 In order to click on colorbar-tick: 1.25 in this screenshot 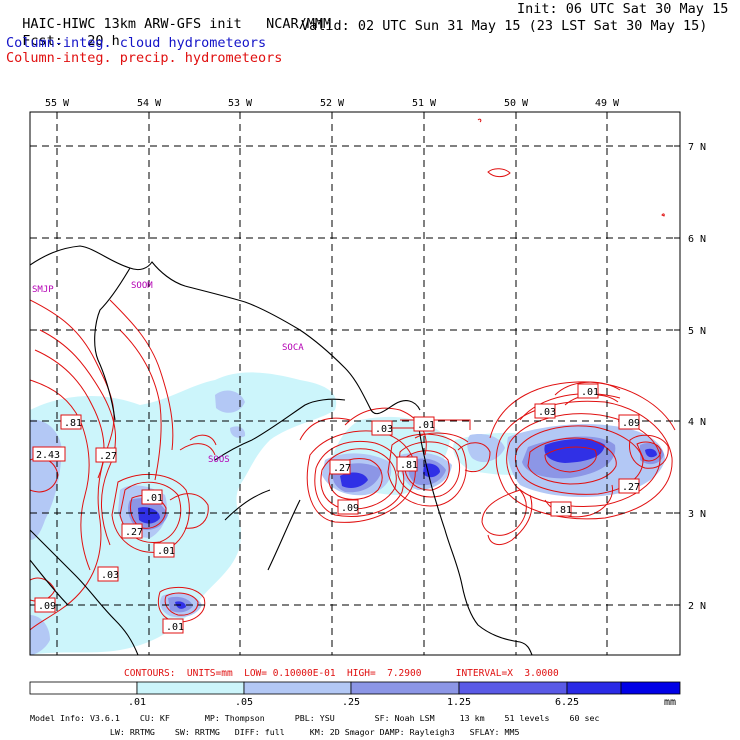, I will do `click(459, 702)`.